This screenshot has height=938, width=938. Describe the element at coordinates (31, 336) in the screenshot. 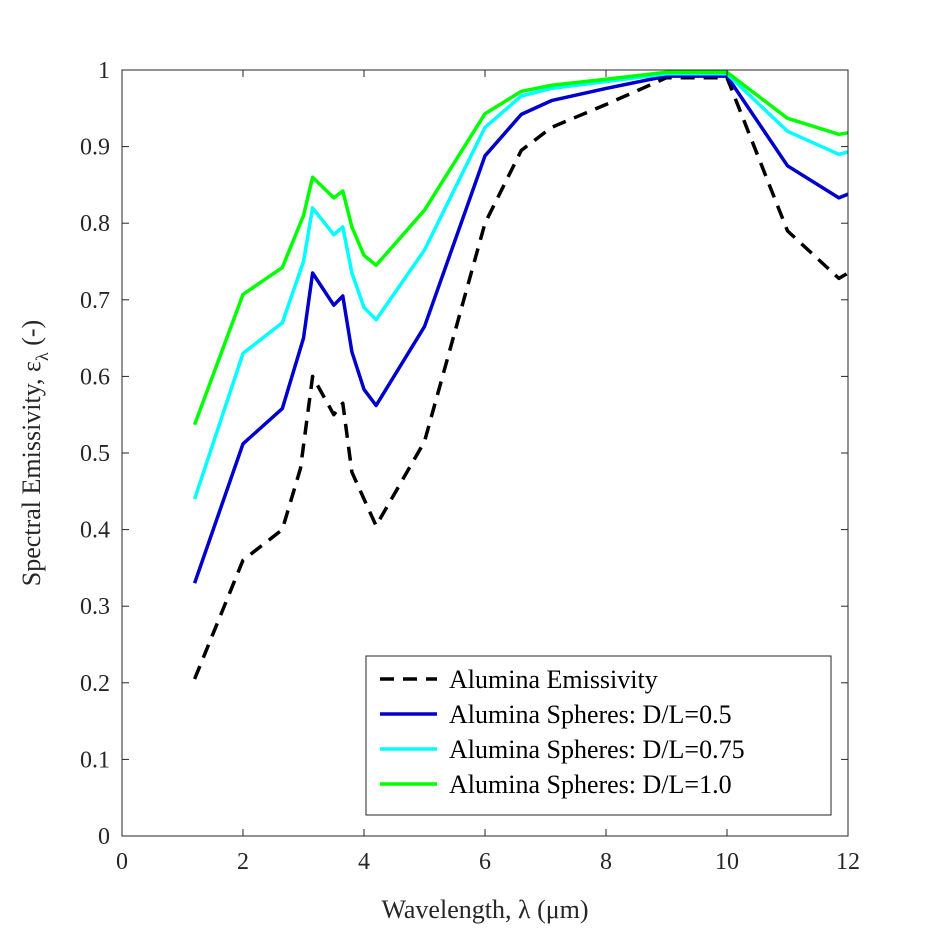

I see `y-axis-title-suffix: (-)` at that location.